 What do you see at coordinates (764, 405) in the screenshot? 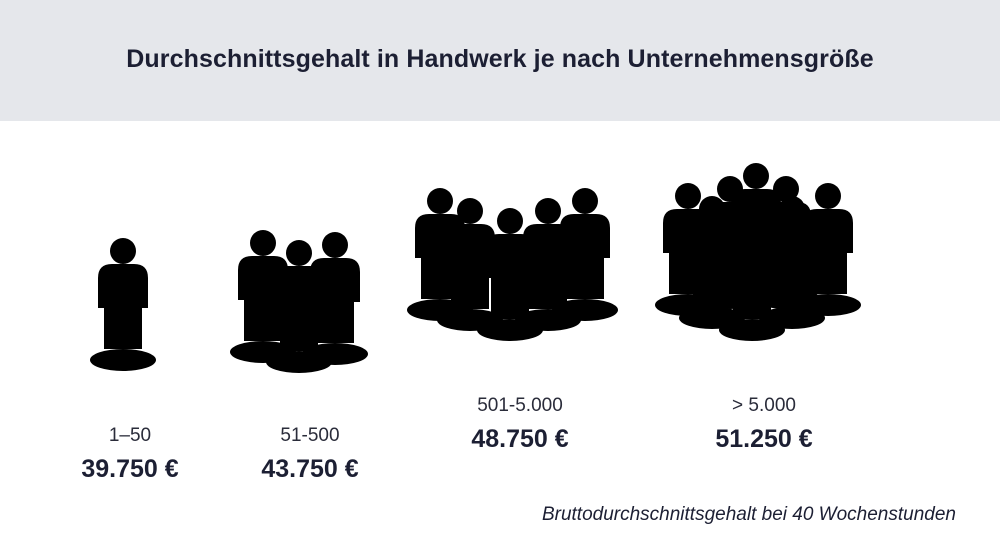
I see `range-label: > 5.000` at bounding box center [764, 405].